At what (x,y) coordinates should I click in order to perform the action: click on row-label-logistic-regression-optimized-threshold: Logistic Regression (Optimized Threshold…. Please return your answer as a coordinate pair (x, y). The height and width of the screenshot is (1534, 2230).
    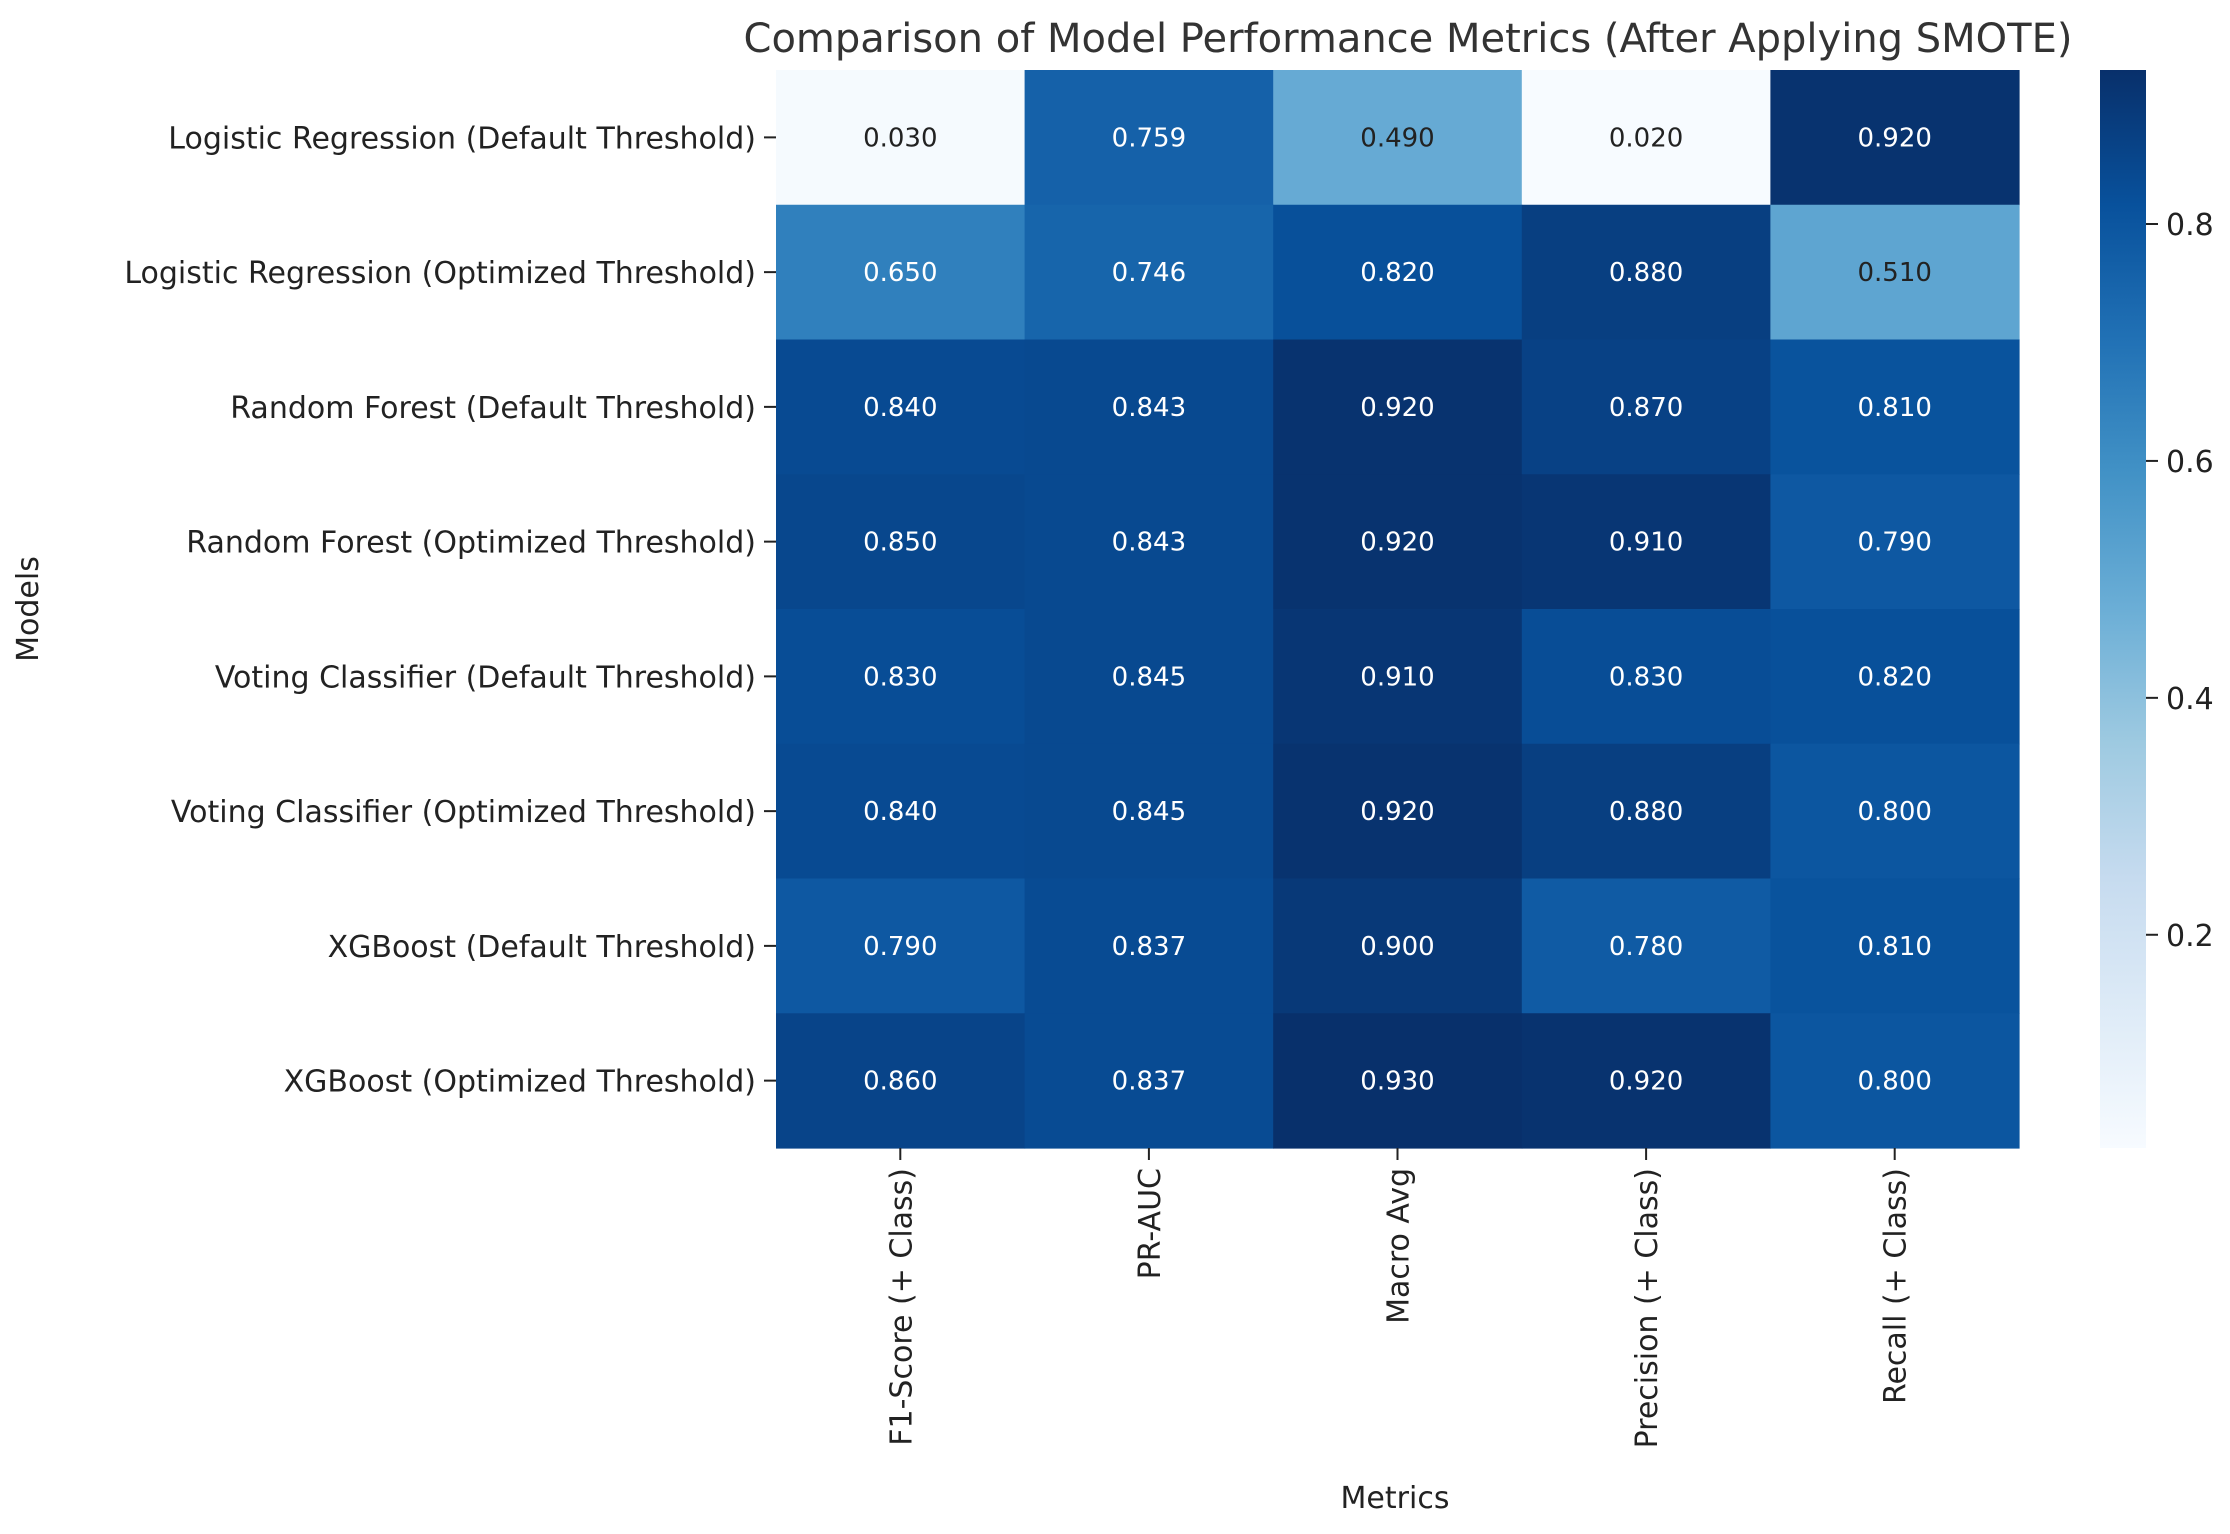
    Looking at the image, I should click on (440, 273).